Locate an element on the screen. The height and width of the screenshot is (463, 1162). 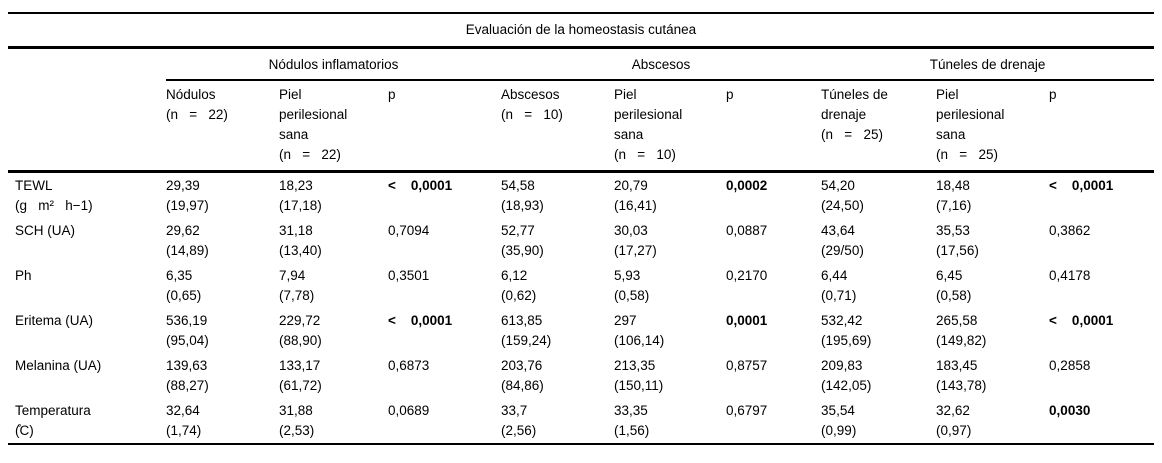
p-value-cell: 0,3501 is located at coordinates (409, 275).